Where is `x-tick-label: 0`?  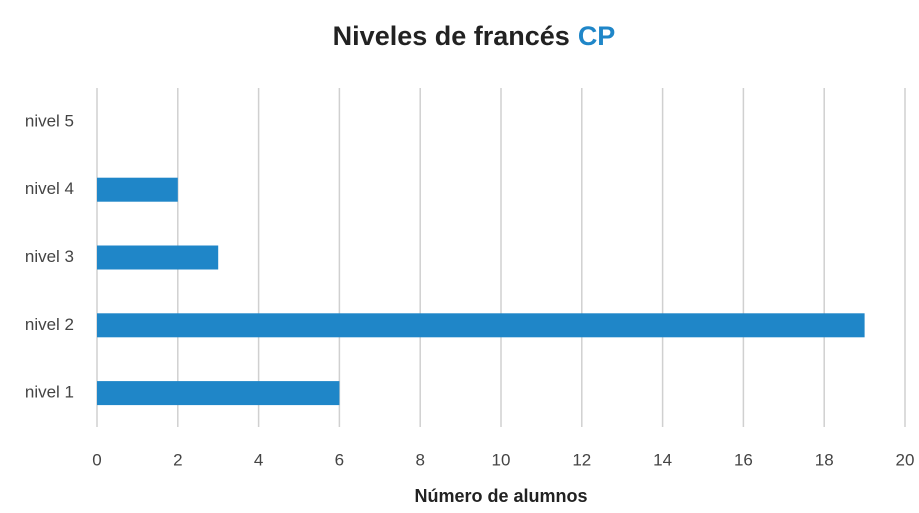
x-tick-label: 0 is located at coordinates (96, 459).